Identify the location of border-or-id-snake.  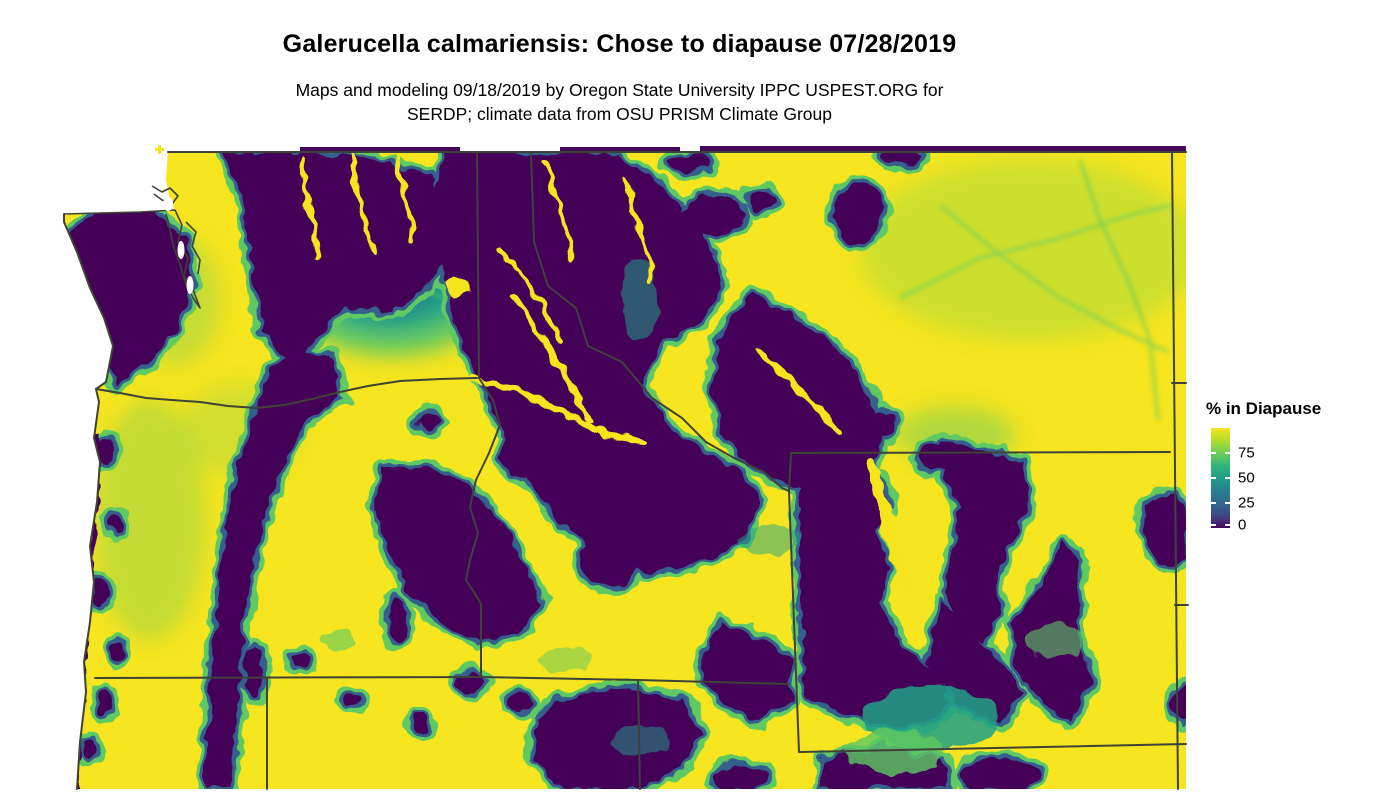
(483, 527).